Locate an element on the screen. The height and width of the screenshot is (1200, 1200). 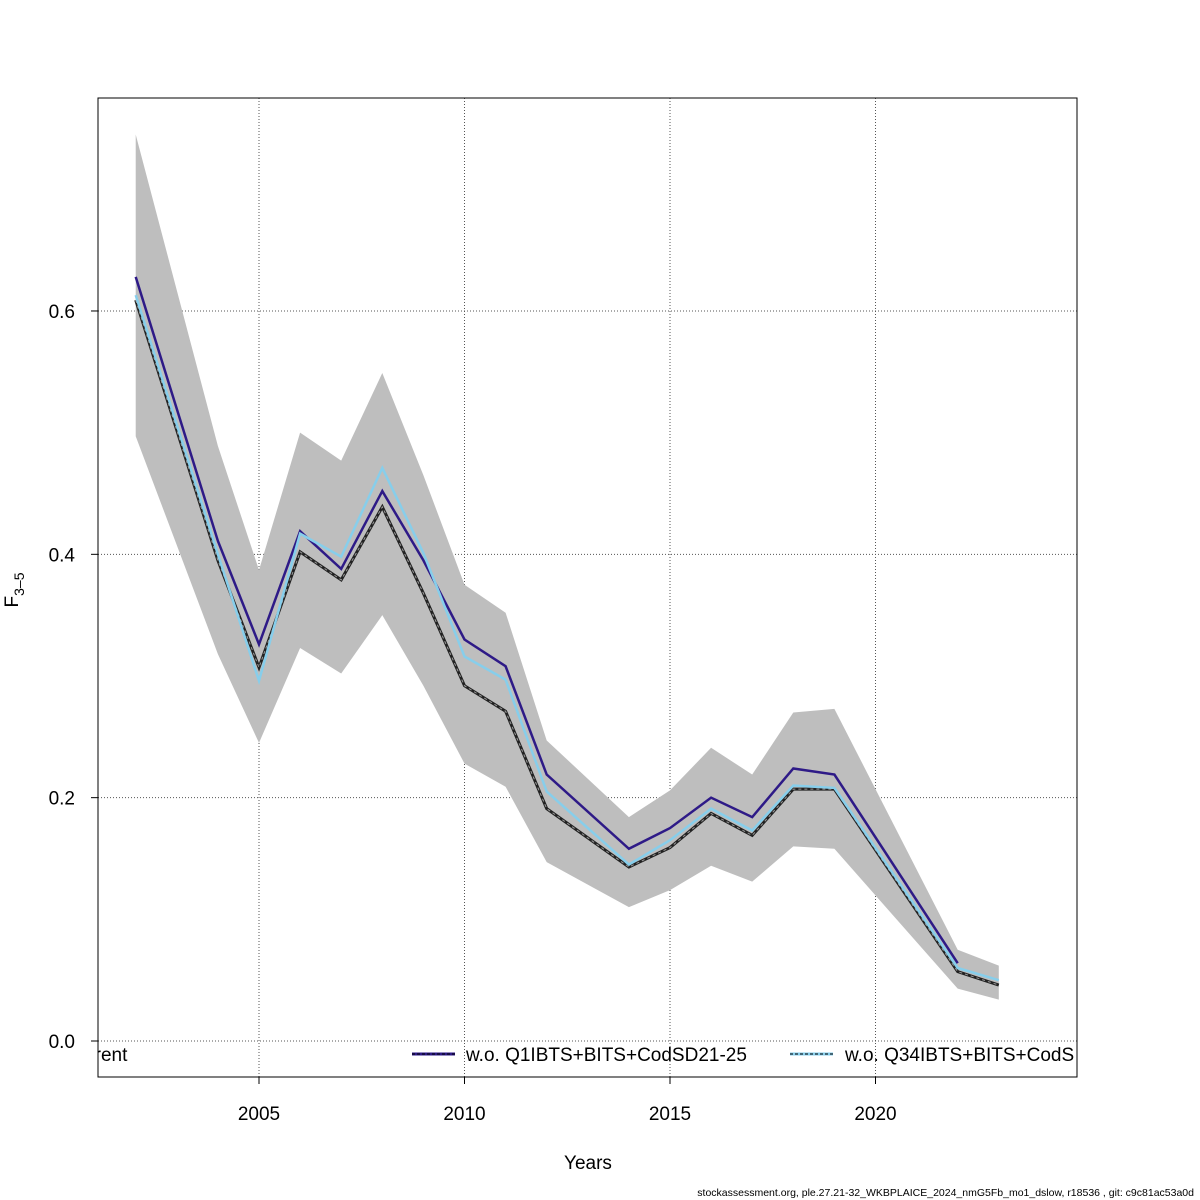
y-axis-label: F3–5 is located at coordinates (14, 589).